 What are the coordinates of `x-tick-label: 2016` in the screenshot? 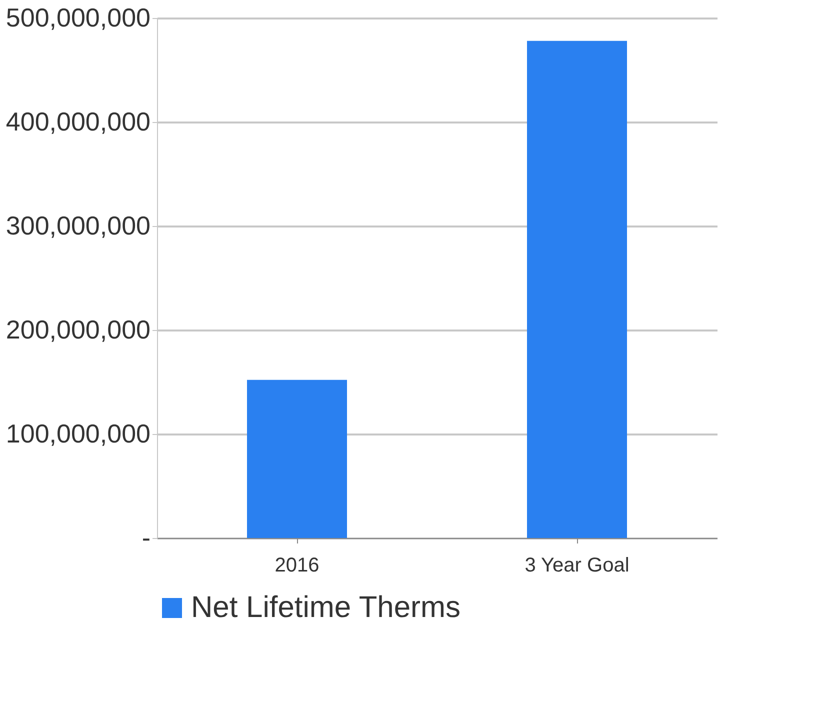 It's located at (297, 565).